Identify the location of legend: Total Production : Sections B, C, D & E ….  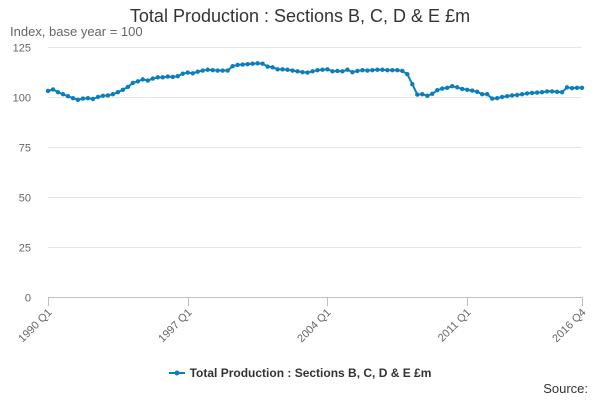
(300, 373).